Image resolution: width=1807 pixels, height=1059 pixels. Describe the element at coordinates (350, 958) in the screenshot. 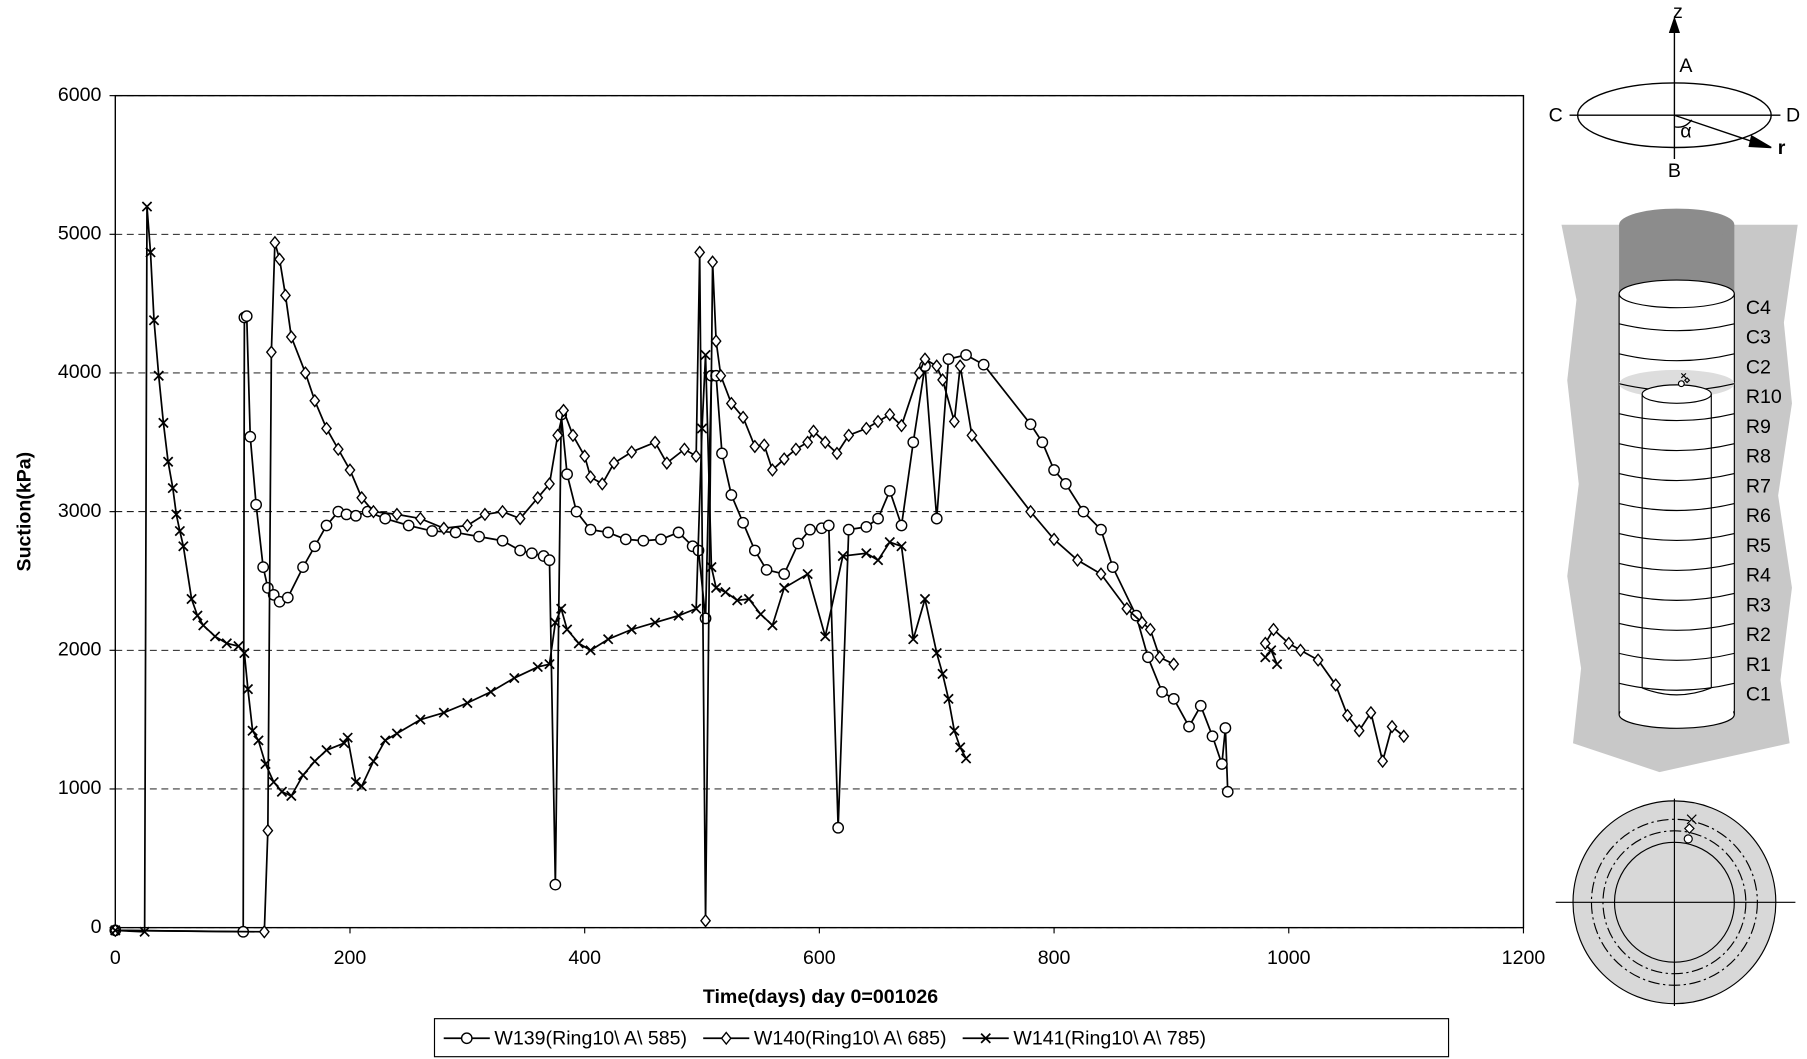

I see `x-tick-label: 200` at that location.